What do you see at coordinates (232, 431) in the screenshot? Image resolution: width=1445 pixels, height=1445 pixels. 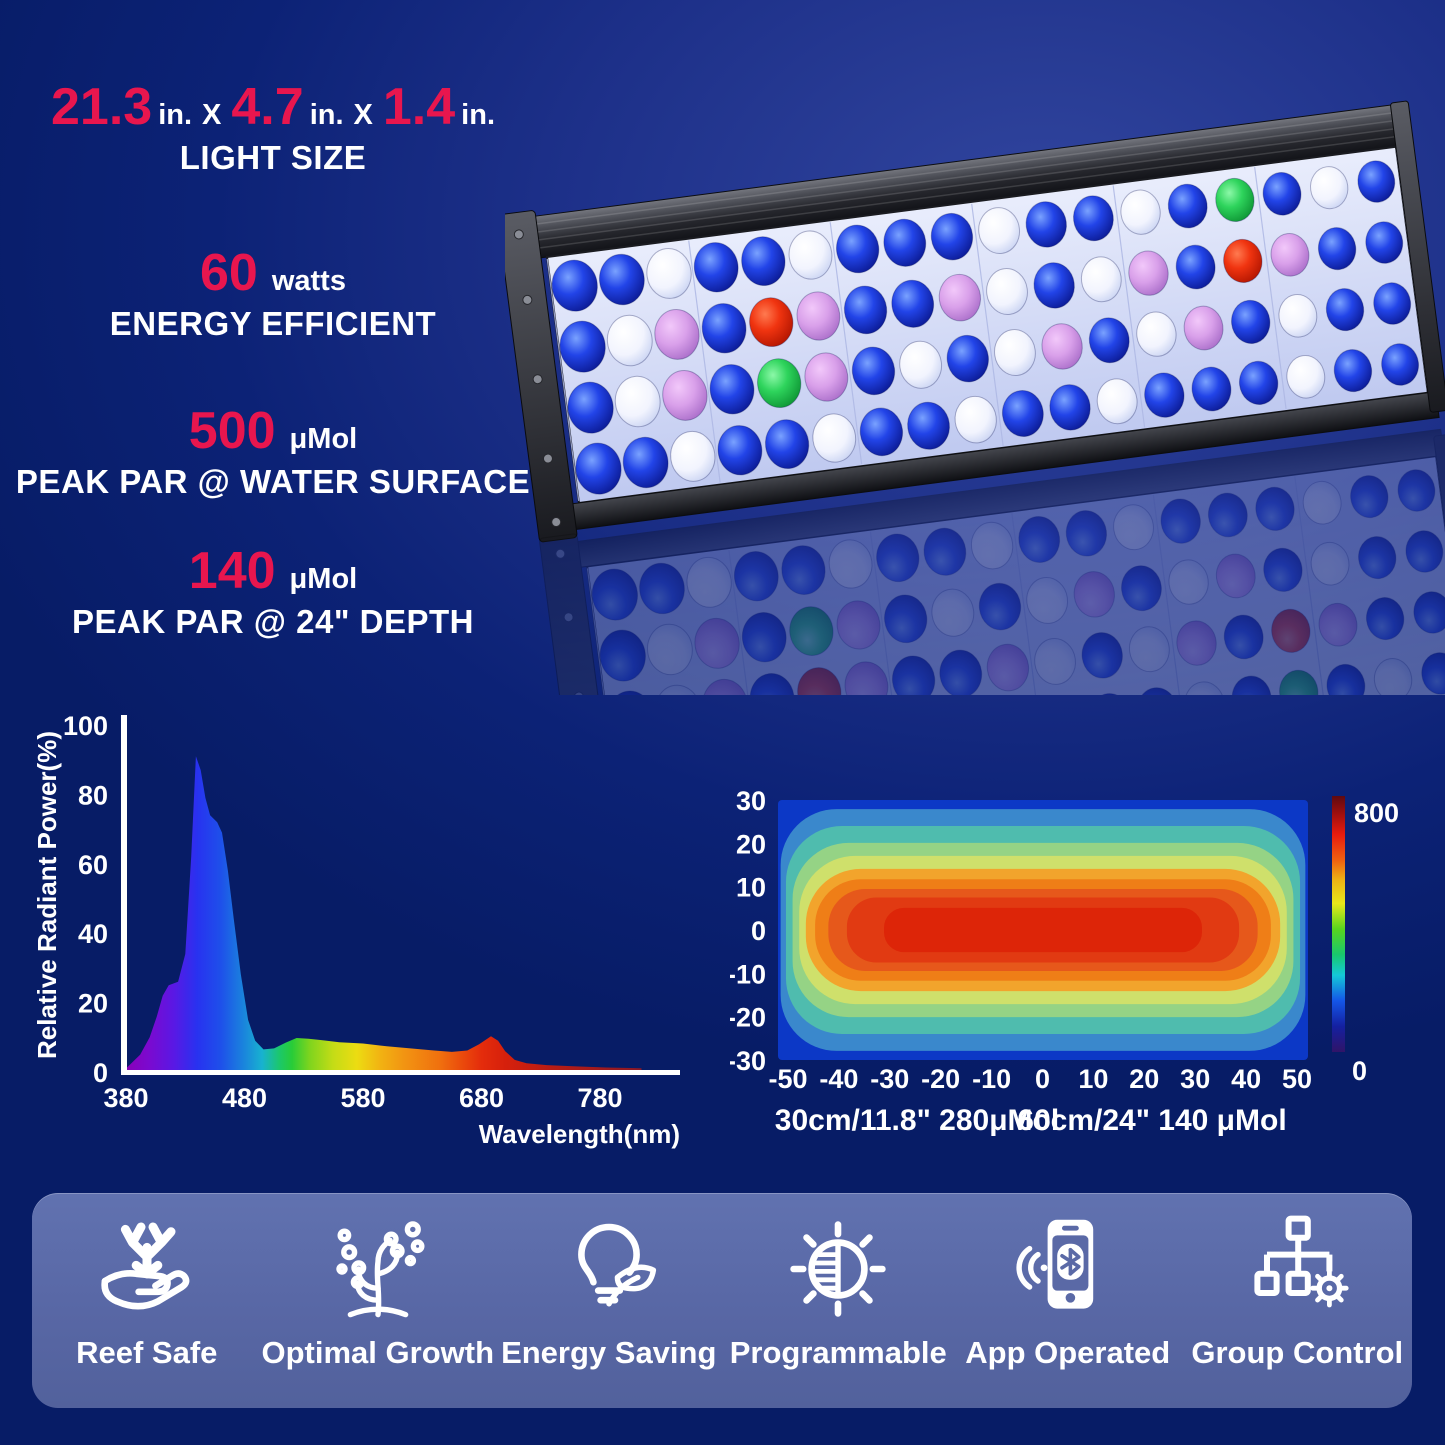 I see `par-surface-value: 500` at bounding box center [232, 431].